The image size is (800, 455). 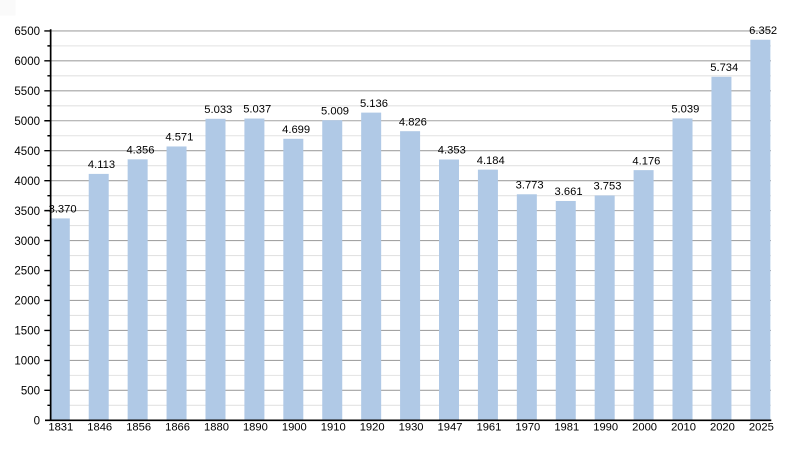 I want to click on svg-text: 6.352, so click(x=763, y=31).